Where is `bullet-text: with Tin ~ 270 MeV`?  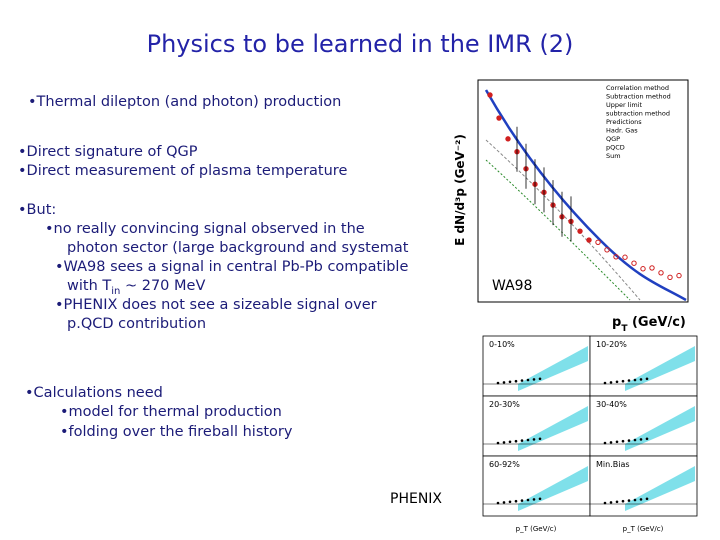
bullet-text: with Tin ~ 270 MeV is located at coordinates (136, 288).